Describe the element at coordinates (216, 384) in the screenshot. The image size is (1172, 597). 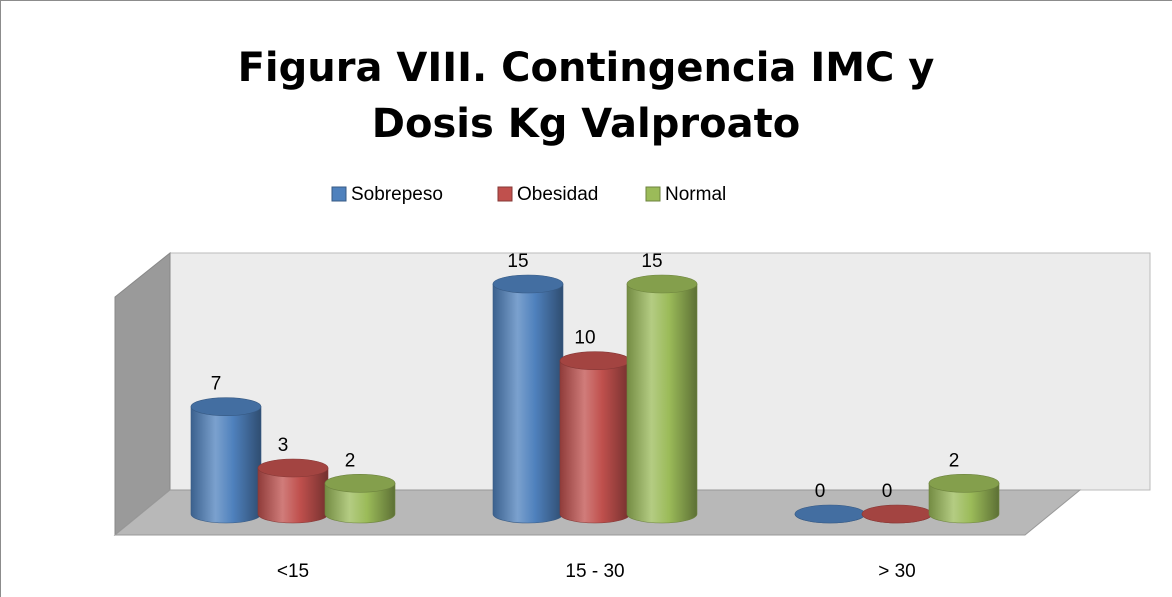
I see `data-label: 7` at that location.